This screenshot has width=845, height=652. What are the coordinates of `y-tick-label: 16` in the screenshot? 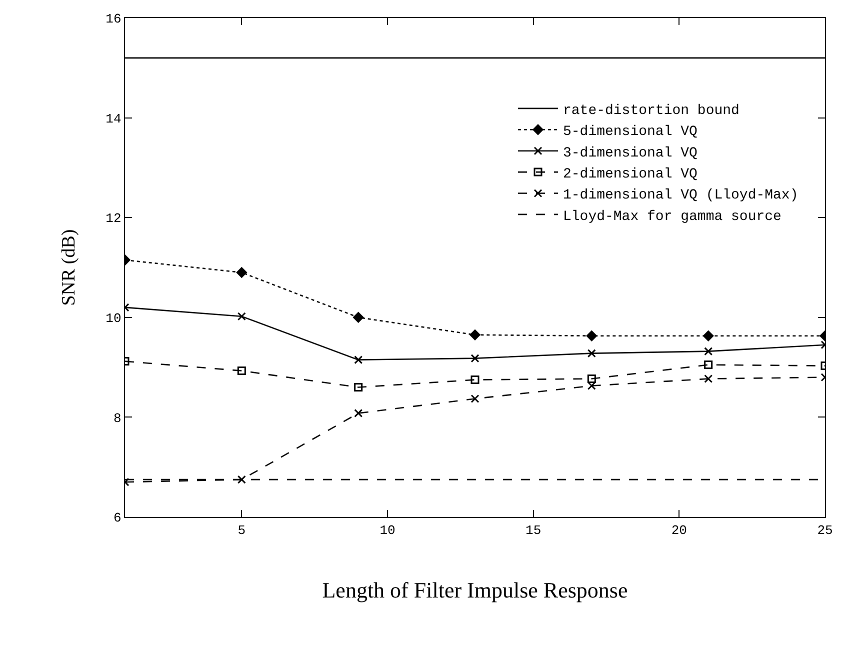 It's located at (114, 19).